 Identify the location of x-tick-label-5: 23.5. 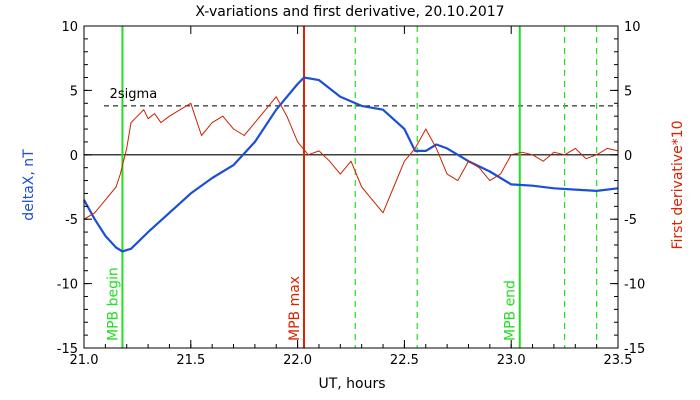
(618, 360).